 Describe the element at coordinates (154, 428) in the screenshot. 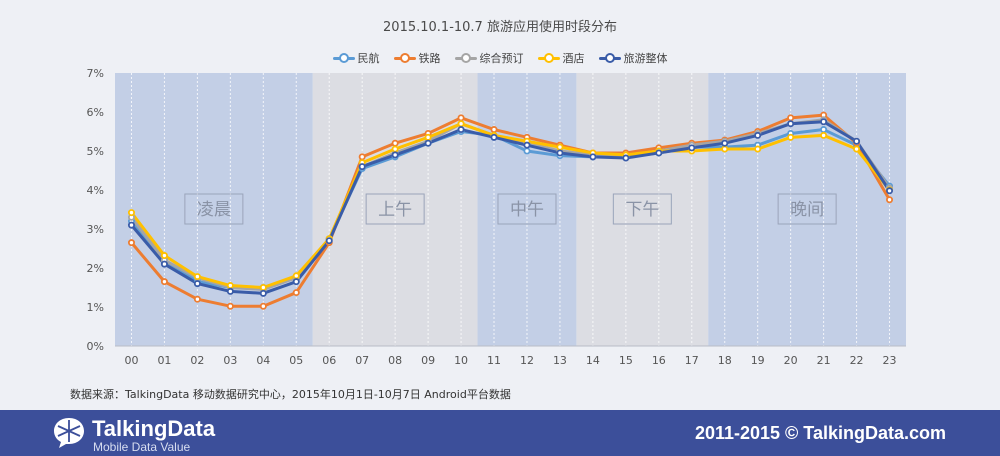

I see `brand-name: TalkingData` at that location.